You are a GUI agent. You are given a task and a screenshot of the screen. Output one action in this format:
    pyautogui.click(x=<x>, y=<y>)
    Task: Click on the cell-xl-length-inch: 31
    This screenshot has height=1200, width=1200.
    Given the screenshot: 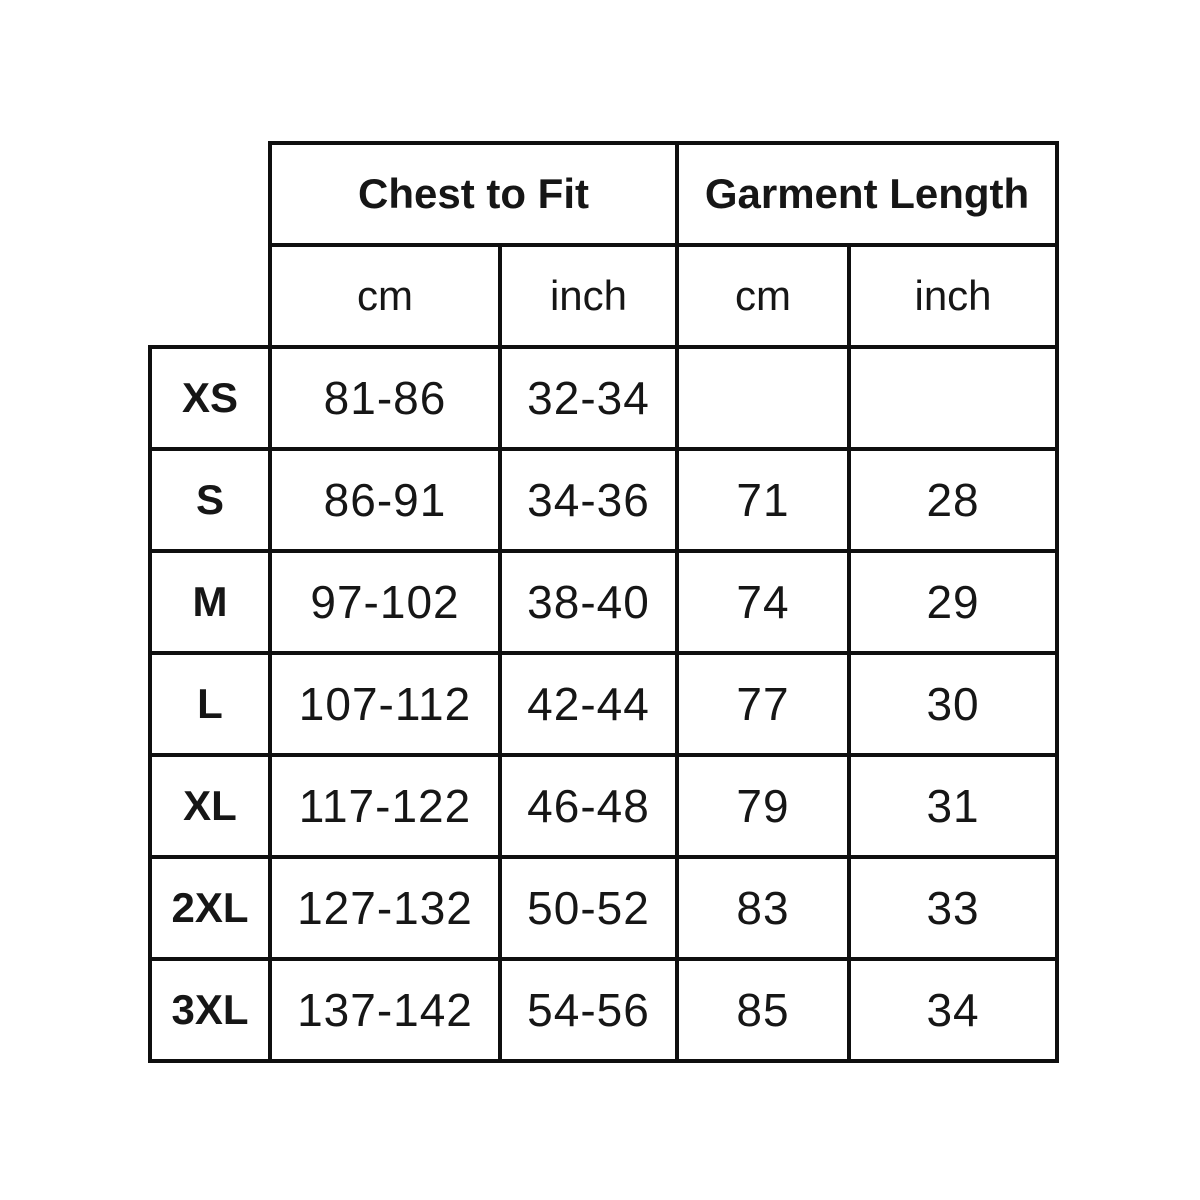 What is the action you would take?
    pyautogui.click(x=953, y=806)
    